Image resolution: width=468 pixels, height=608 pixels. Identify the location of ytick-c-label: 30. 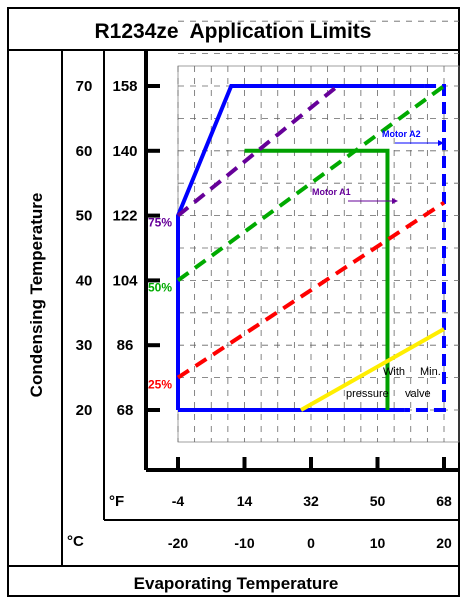
(84, 345).